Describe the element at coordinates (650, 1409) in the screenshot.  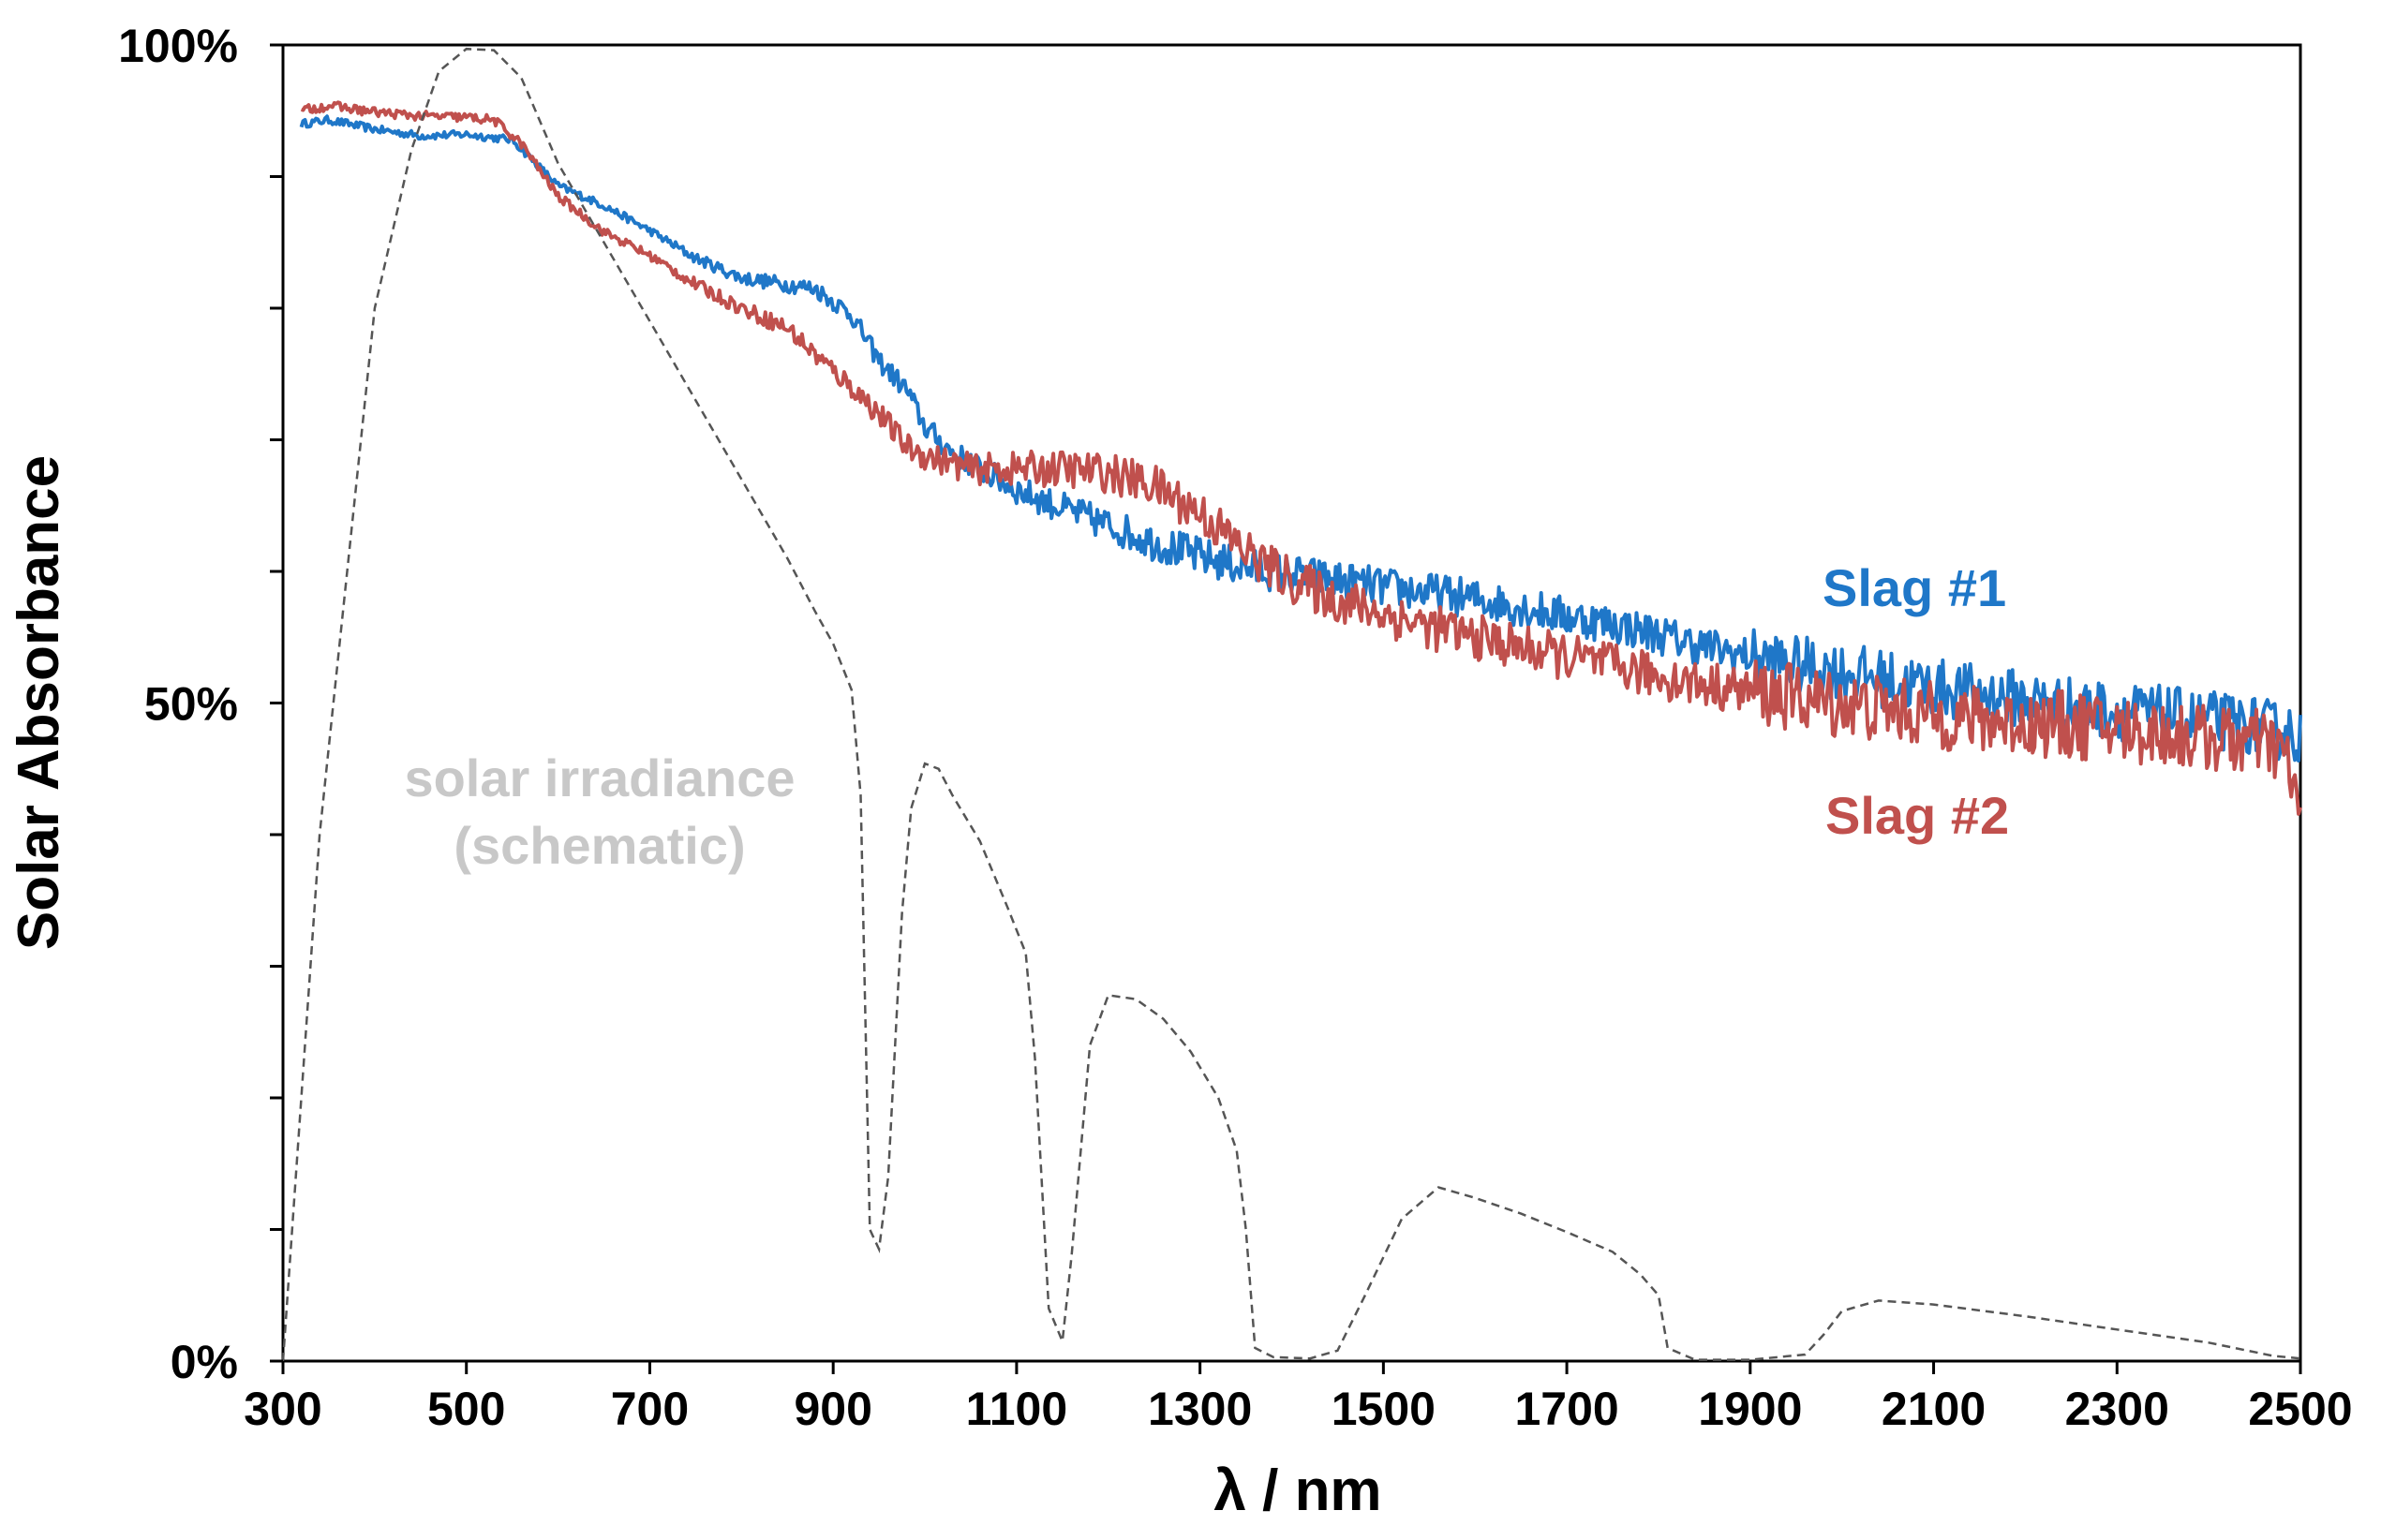
I see `x-tick-label: 700` at that location.